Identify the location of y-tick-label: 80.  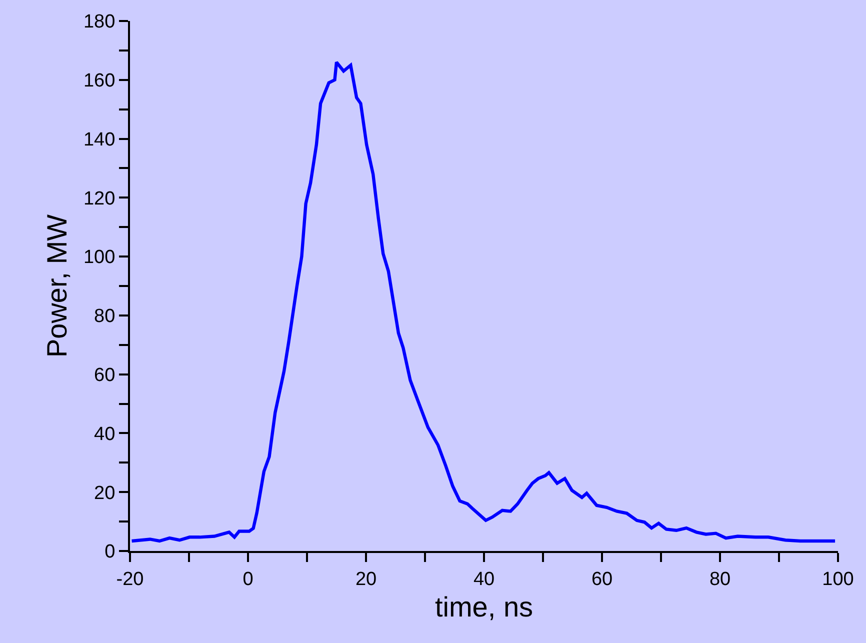
(105, 317).